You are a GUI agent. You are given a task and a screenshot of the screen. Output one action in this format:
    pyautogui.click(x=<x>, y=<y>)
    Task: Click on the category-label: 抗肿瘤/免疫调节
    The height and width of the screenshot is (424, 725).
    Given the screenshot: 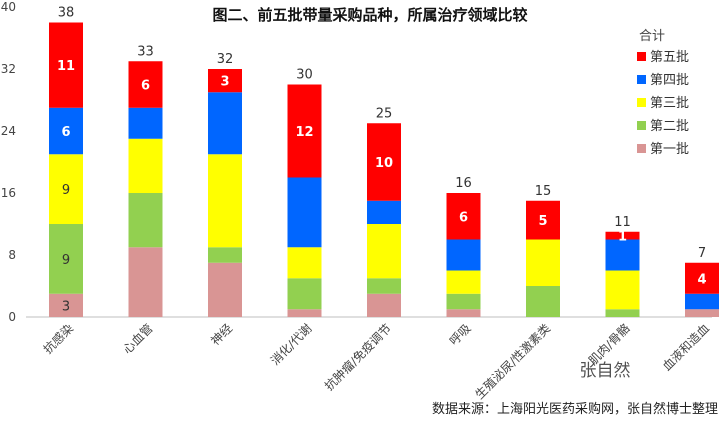 What is the action you would take?
    pyautogui.click(x=357, y=357)
    